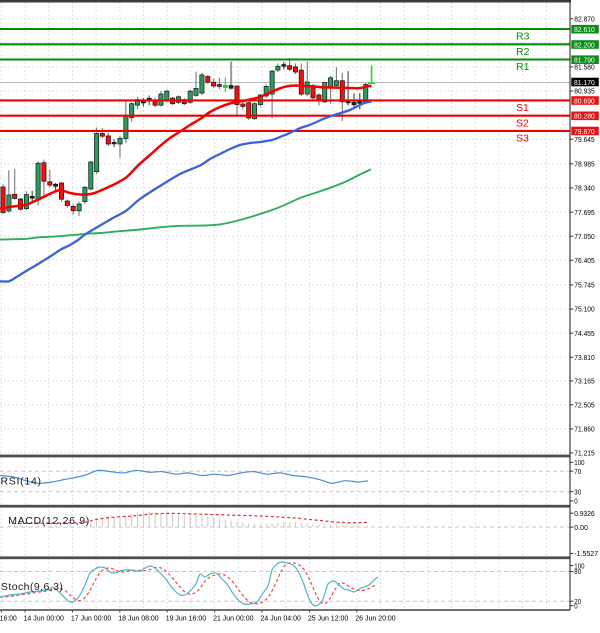 The height and width of the screenshot is (633, 600). Describe the element at coordinates (584, 188) in the screenshot. I see `svg-text: 78.340` at that location.